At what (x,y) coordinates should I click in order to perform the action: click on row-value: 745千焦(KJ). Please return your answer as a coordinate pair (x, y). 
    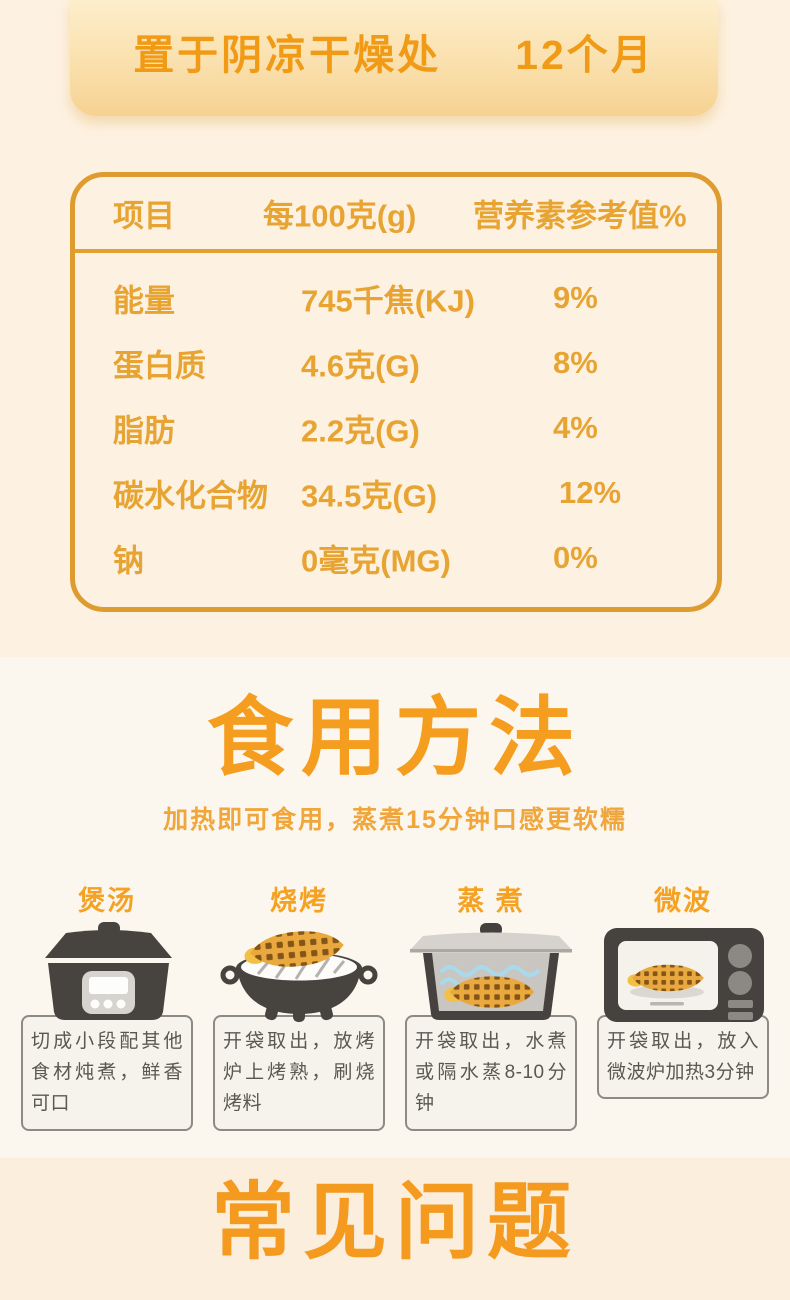
    Looking at the image, I should click on (388, 300).